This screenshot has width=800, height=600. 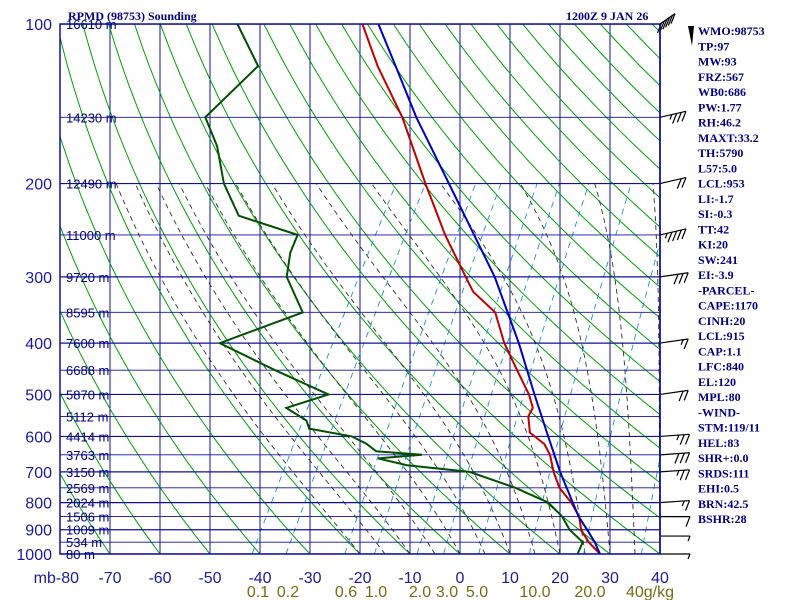 What do you see at coordinates (258, 592) in the screenshot?
I see `mixing-ratio-label: 0.1` at bounding box center [258, 592].